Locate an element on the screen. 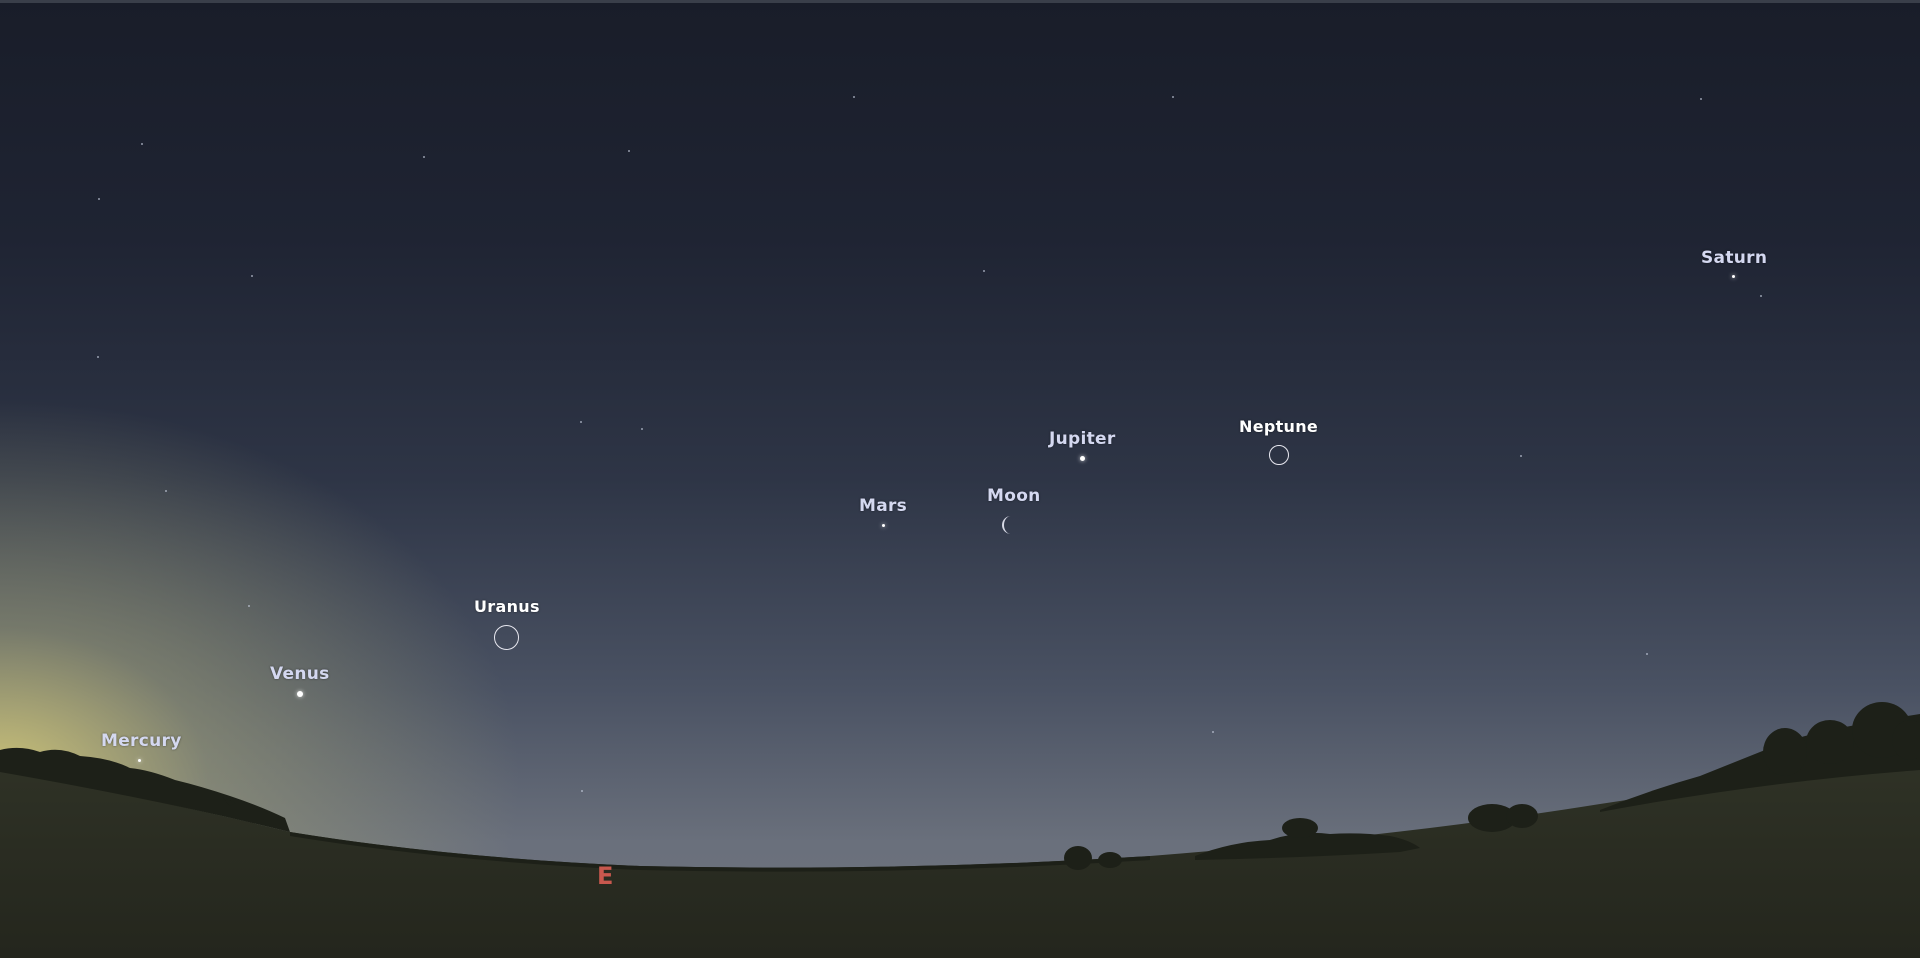 This screenshot has width=1920, height=958. moon-crescent-icon is located at coordinates (1009, 525).